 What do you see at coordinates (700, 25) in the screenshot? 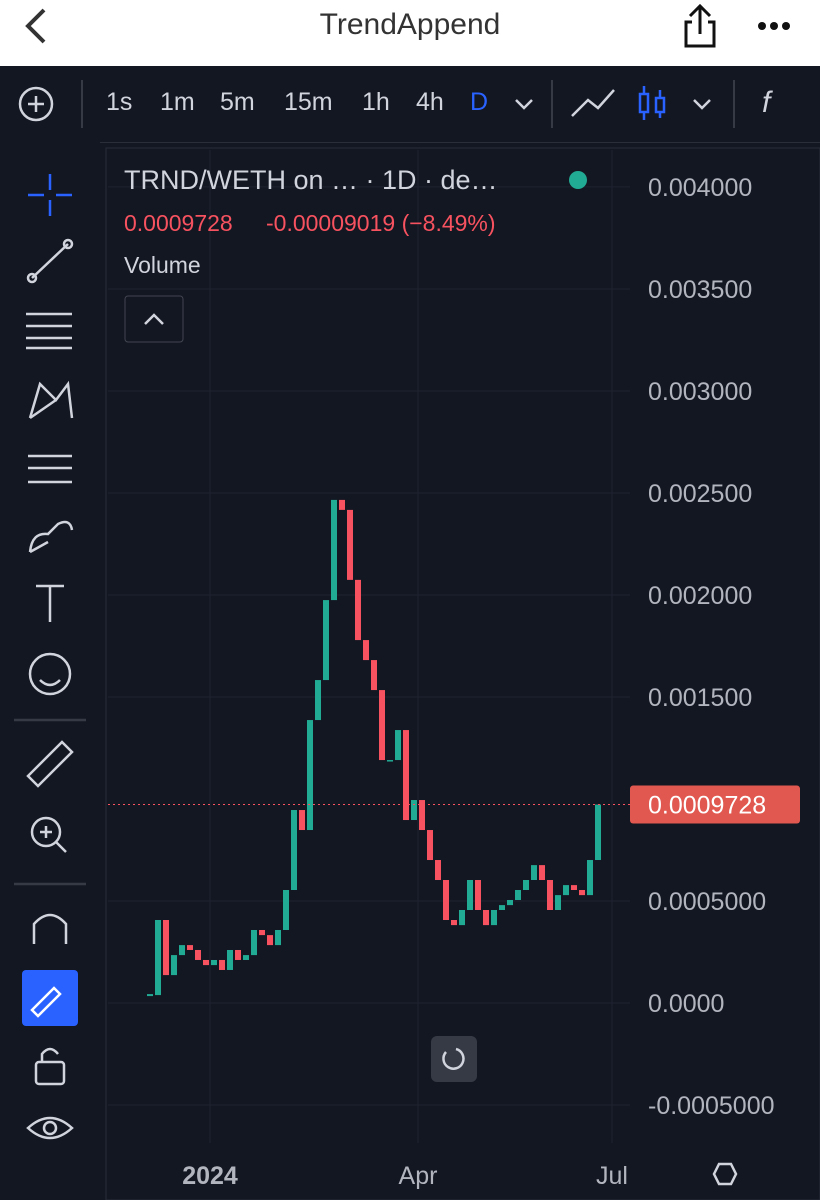
I see `share-icon` at bounding box center [700, 25].